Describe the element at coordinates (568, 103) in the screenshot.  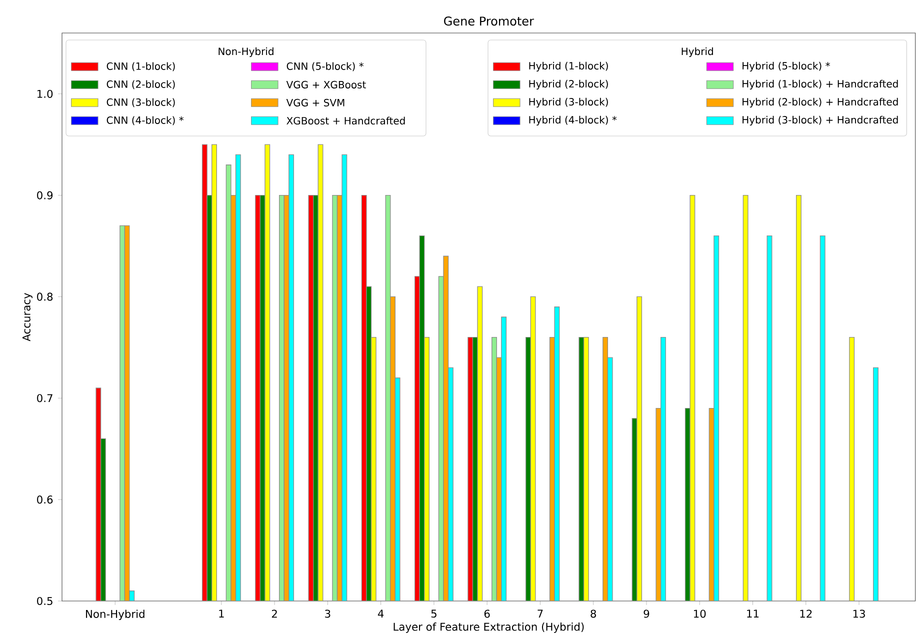
I see `legend-label: Hybrid (3-block)` at that location.